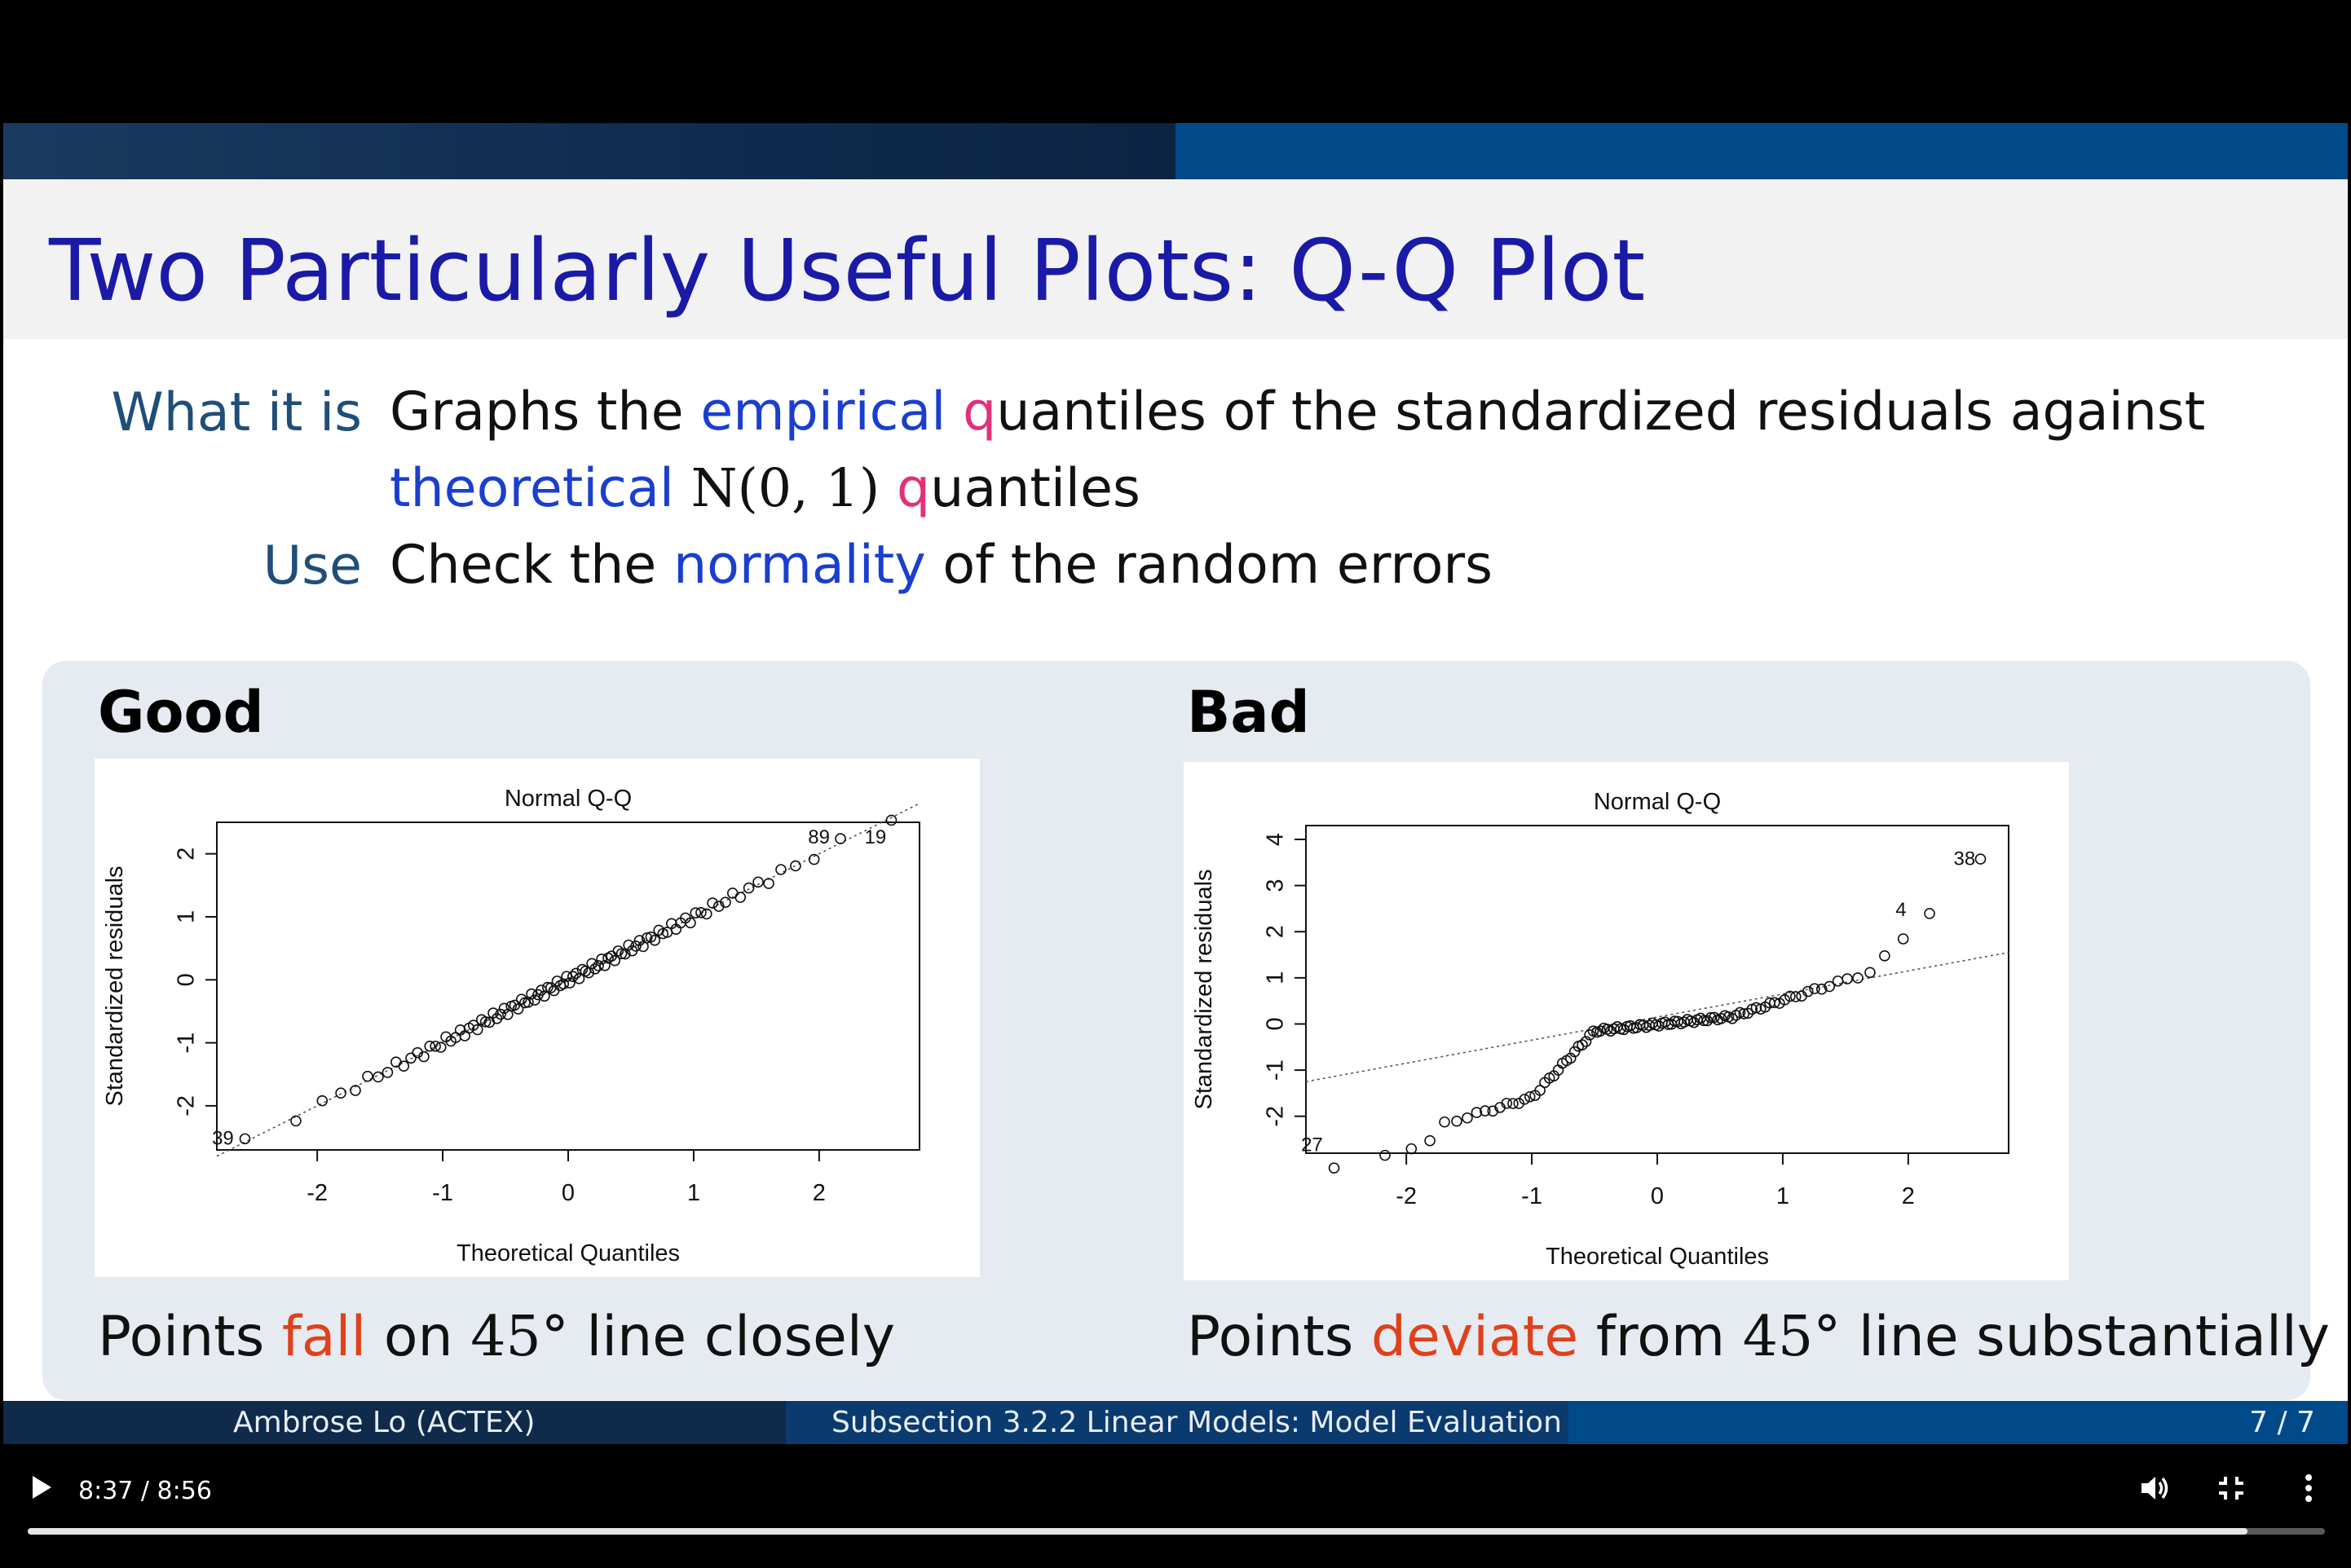  Describe the element at coordinates (545, 412) in the screenshot. I see `what-text-1: Graphs the` at that location.